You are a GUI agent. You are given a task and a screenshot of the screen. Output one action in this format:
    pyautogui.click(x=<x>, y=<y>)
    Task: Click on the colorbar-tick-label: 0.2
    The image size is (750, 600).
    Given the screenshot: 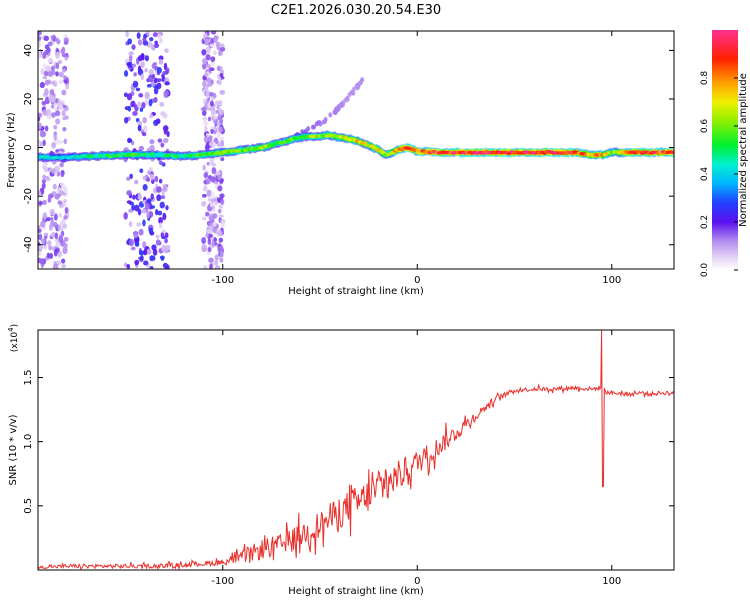 What is the action you would take?
    pyautogui.click(x=705, y=222)
    